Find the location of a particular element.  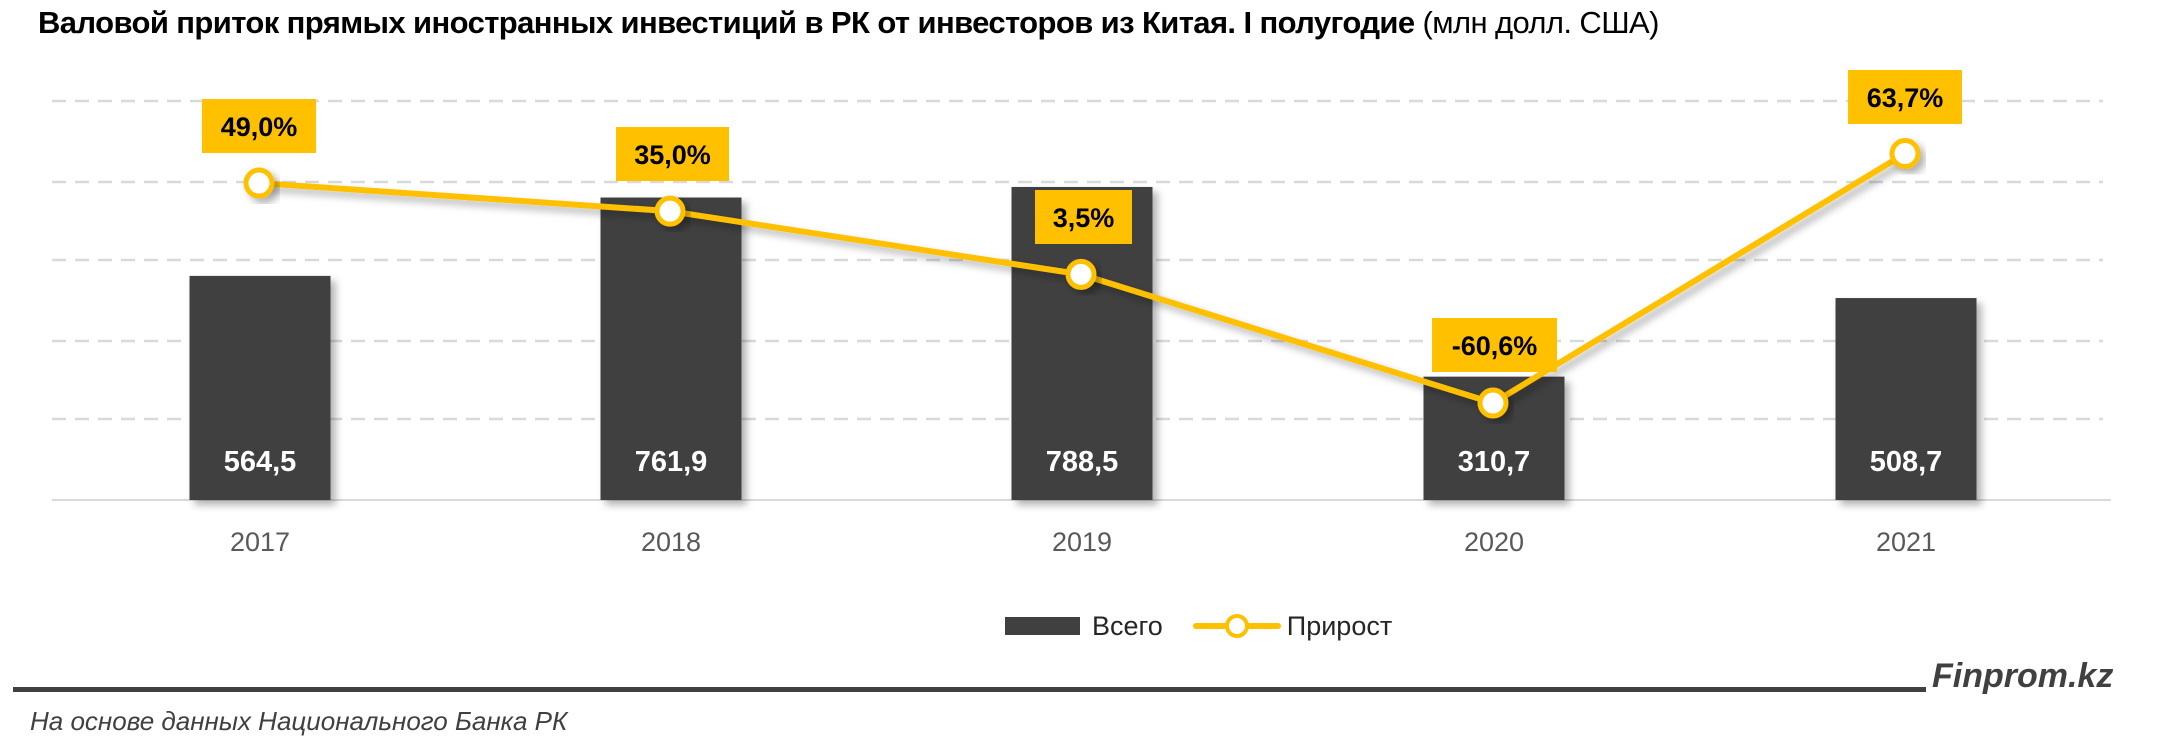

legend-line-marker-icon is located at coordinates (1236, 626).